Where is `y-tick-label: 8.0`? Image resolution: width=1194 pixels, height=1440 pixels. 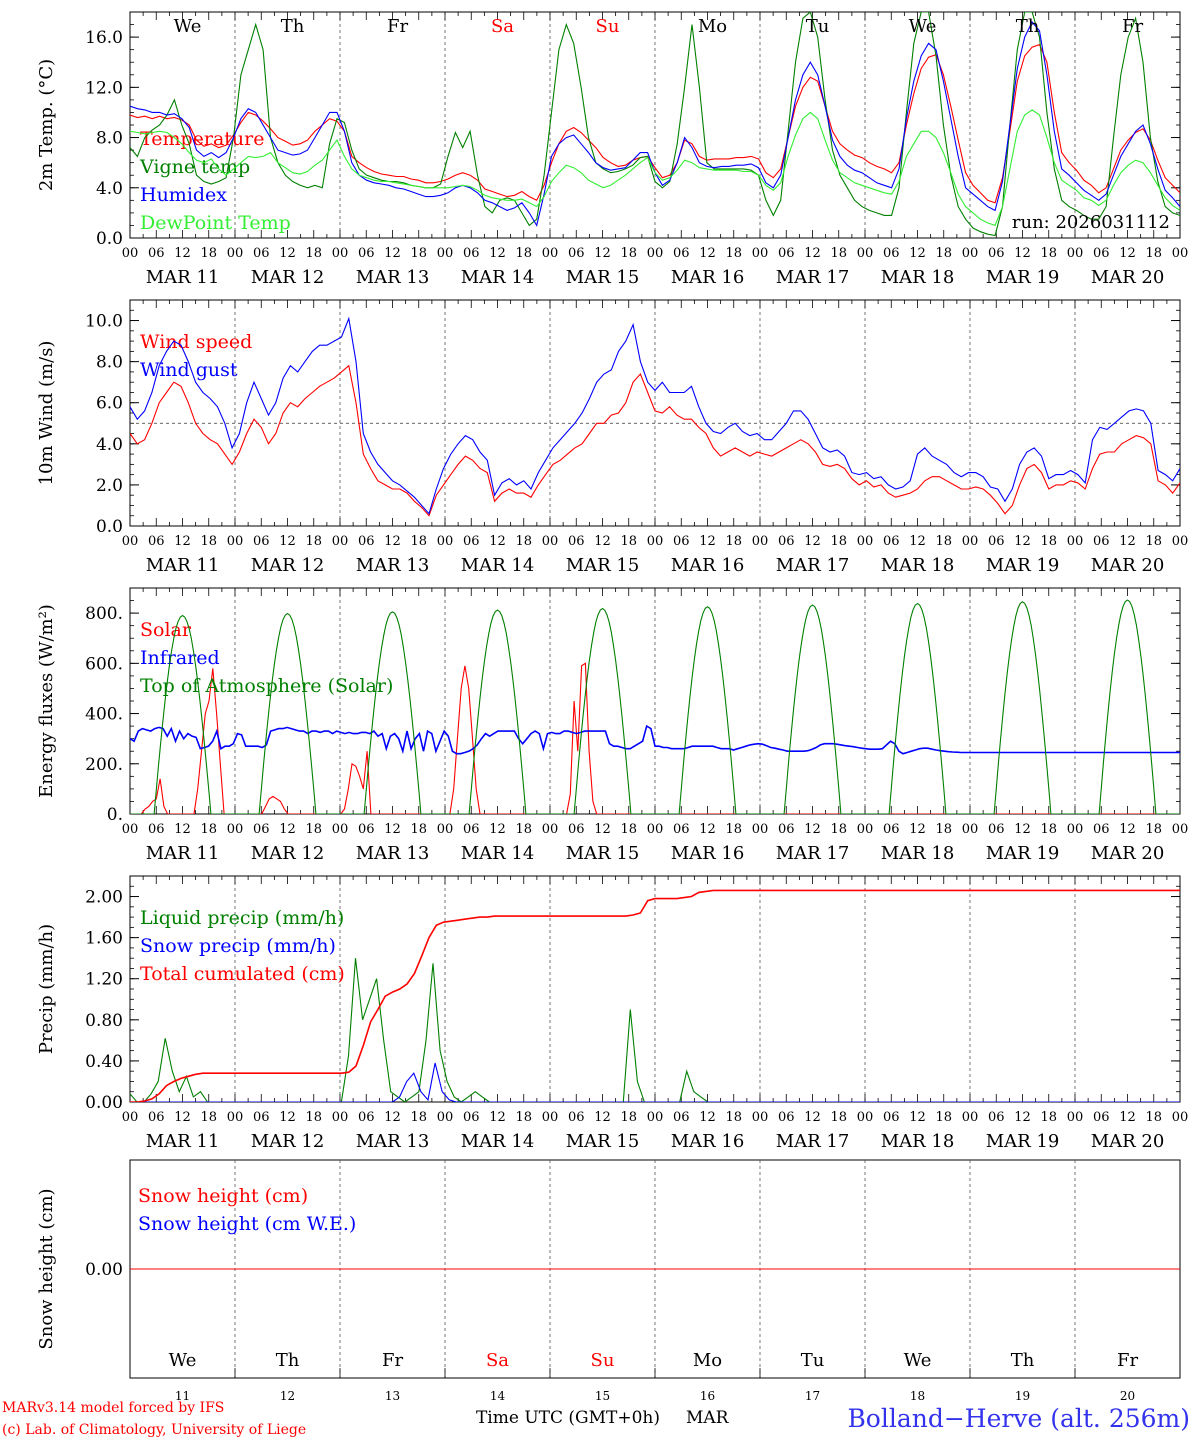 y-tick-label: 8.0 is located at coordinates (109, 139).